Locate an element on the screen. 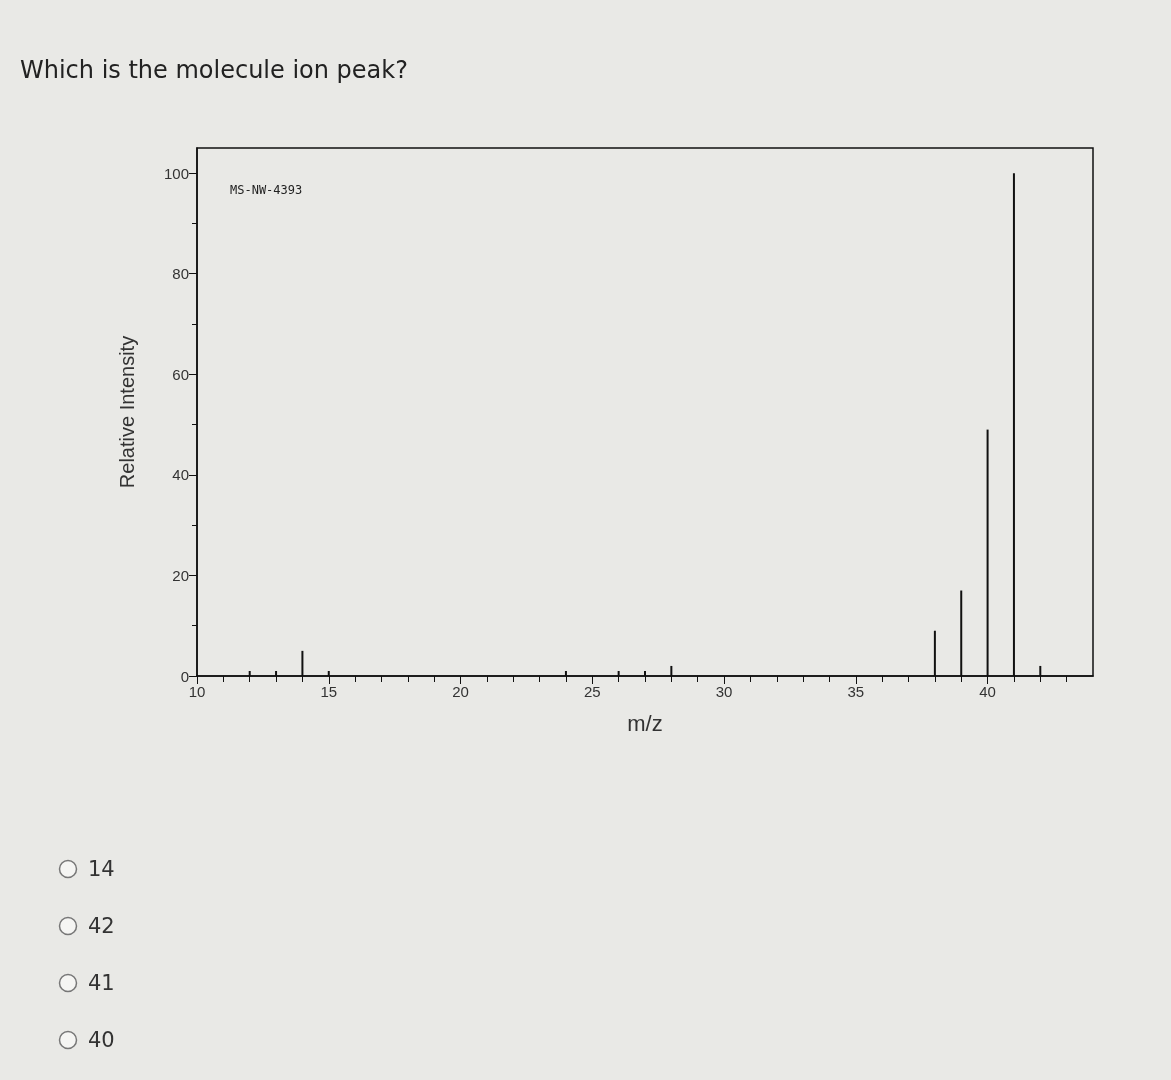 The width and height of the screenshot is (1171, 1080). x-tick-label: 20 is located at coordinates (460, 691).